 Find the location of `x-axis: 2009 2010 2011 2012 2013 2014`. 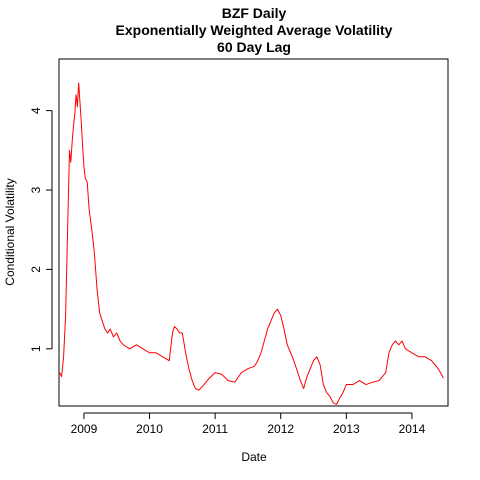

x-axis: 2009 2010 2011 2012 2013 2014 is located at coordinates (248, 424).